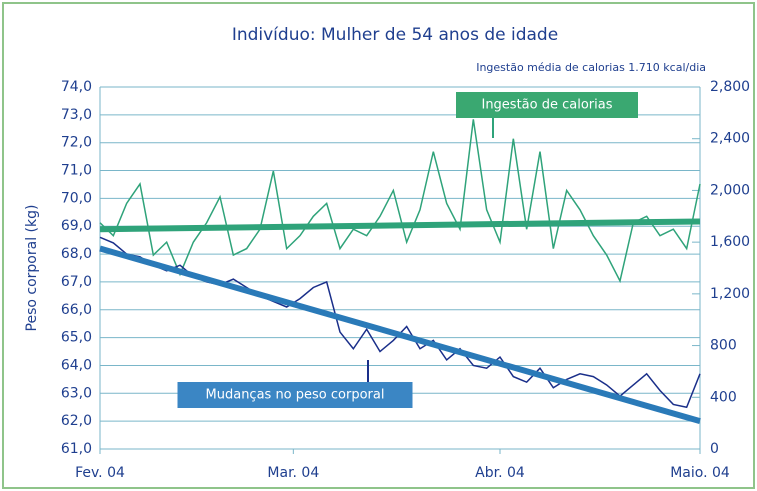 Image resolution: width=757 pixels, height=491 pixels. Describe the element at coordinates (76, 143) in the screenshot. I see `y-tick-label: 72,0` at that location.